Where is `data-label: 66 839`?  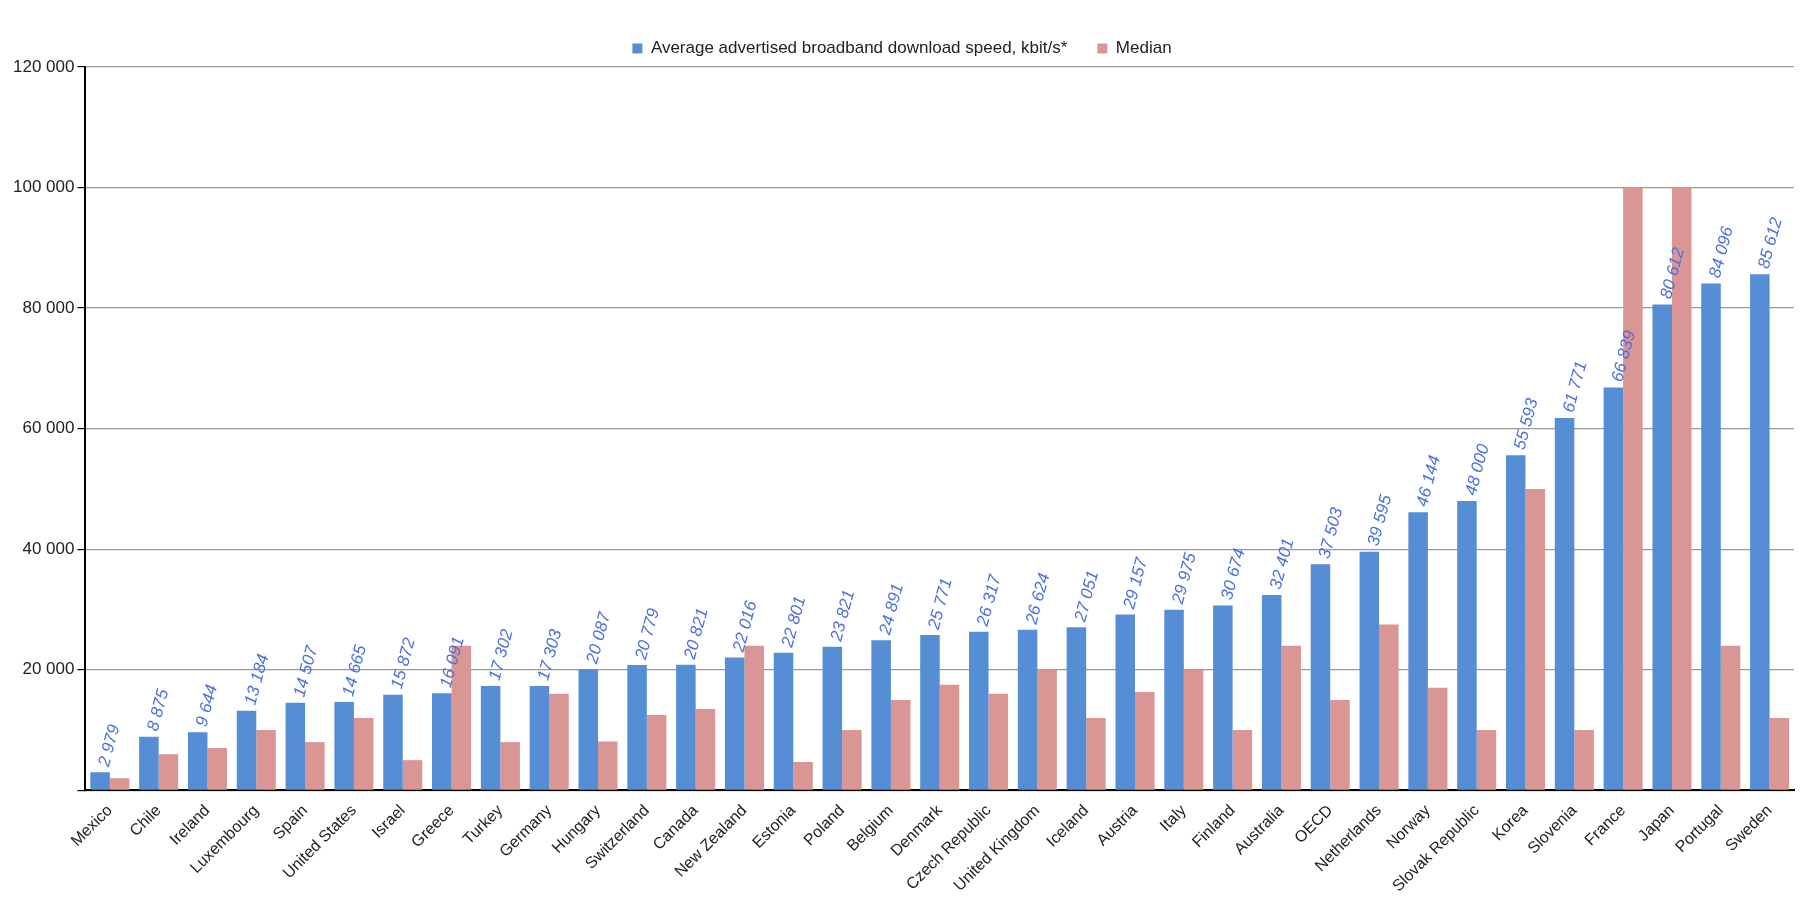
data-label: 66 839 is located at coordinates (1623, 356).